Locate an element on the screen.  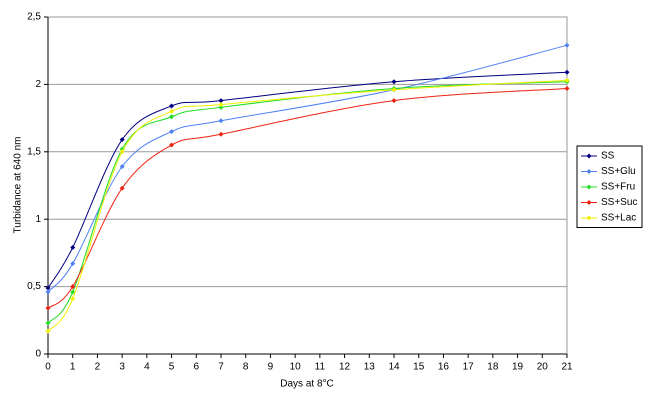
x-tick-label: 8 is located at coordinates (246, 367).